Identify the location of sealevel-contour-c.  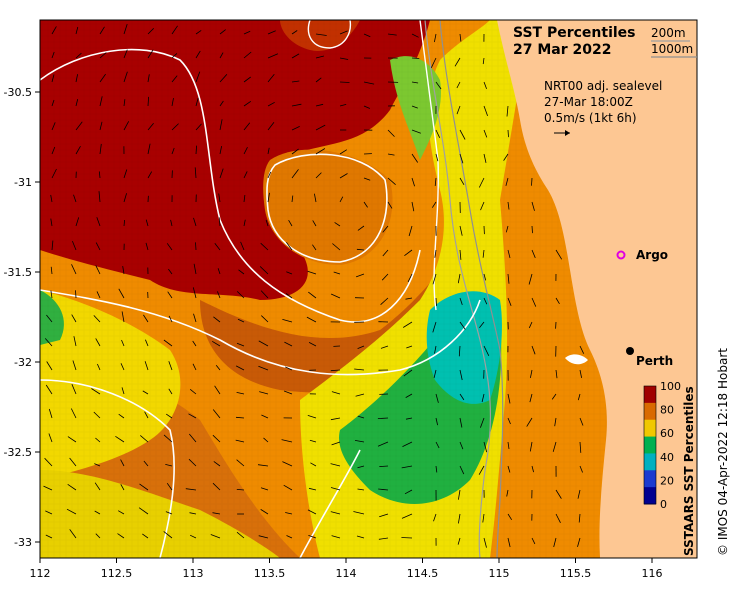
(107, 468).